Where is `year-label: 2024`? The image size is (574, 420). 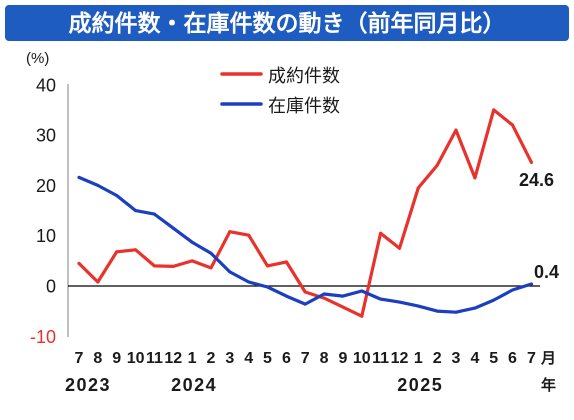 year-label: 2024 is located at coordinates (194, 385).